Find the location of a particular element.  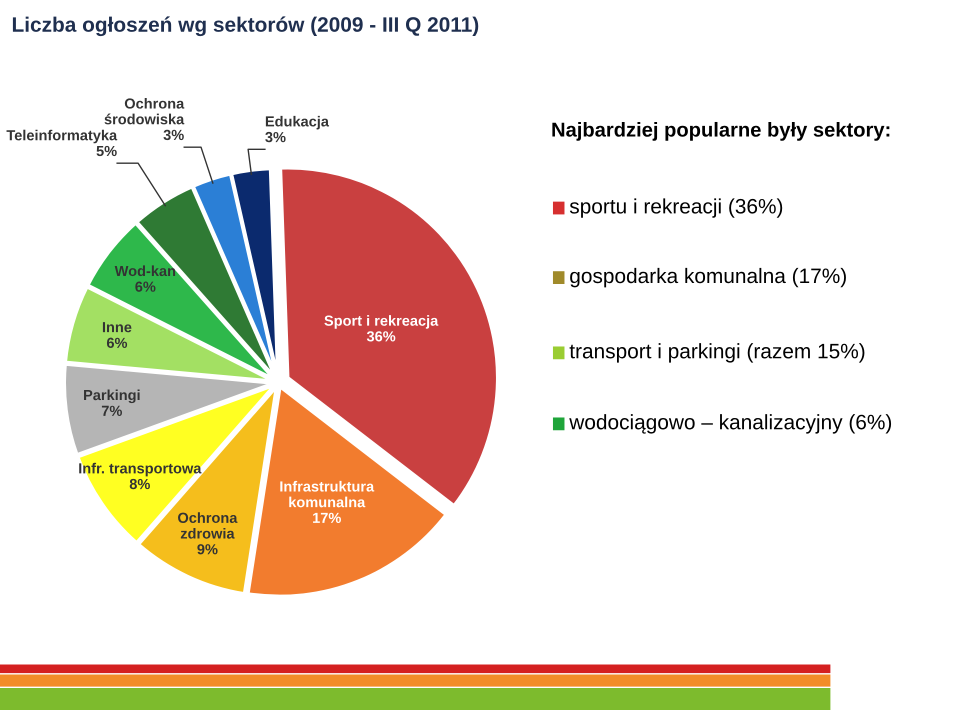

slice-label: Inne is located at coordinates (117, 327).